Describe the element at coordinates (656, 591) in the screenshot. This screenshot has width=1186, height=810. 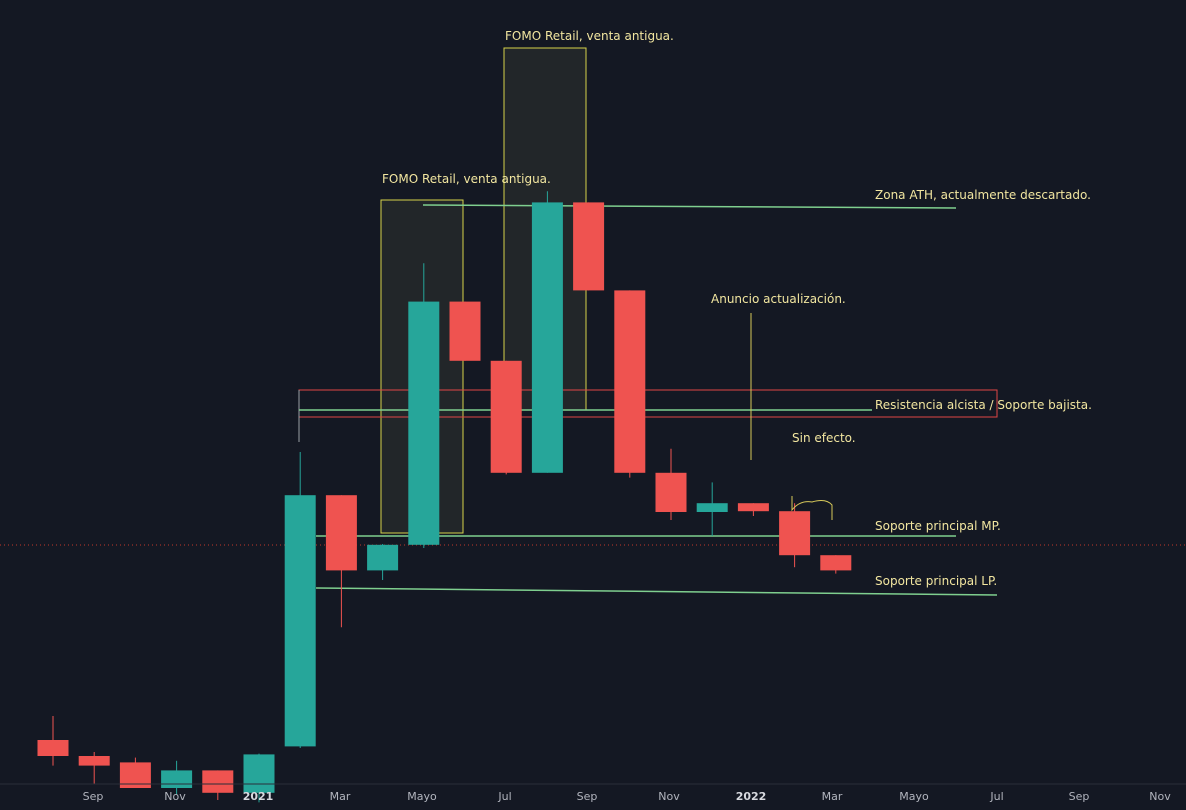
I see `support-lp-line` at that location.